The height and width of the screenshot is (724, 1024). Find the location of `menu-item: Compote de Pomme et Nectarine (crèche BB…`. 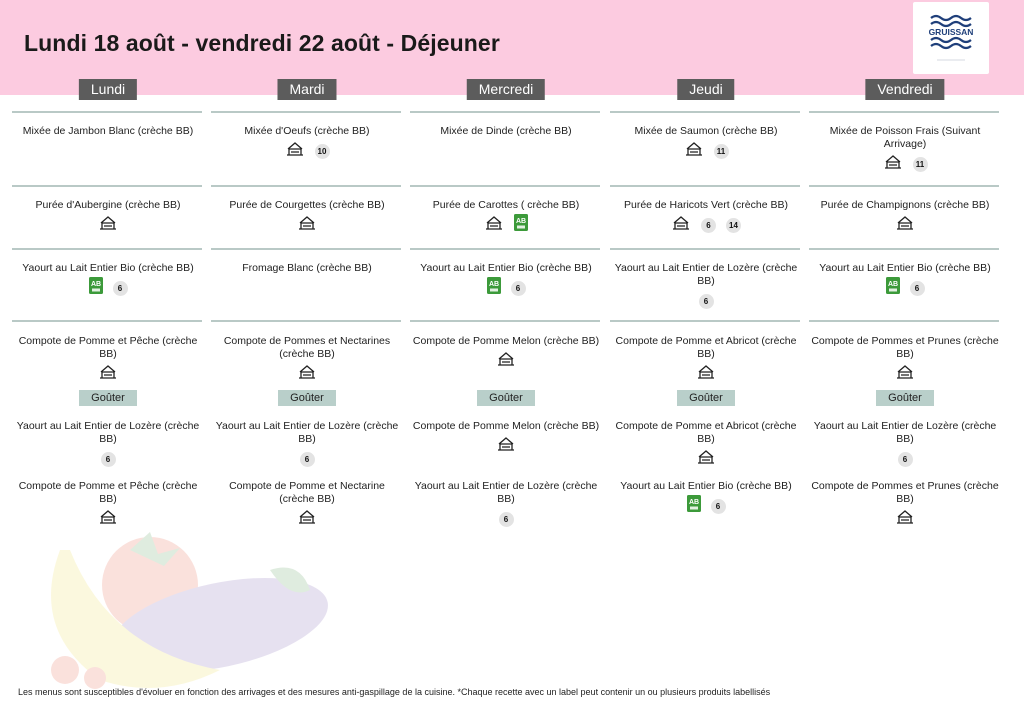

menu-item: Compote de Pomme et Nectarine (crèche BB… is located at coordinates (307, 504).